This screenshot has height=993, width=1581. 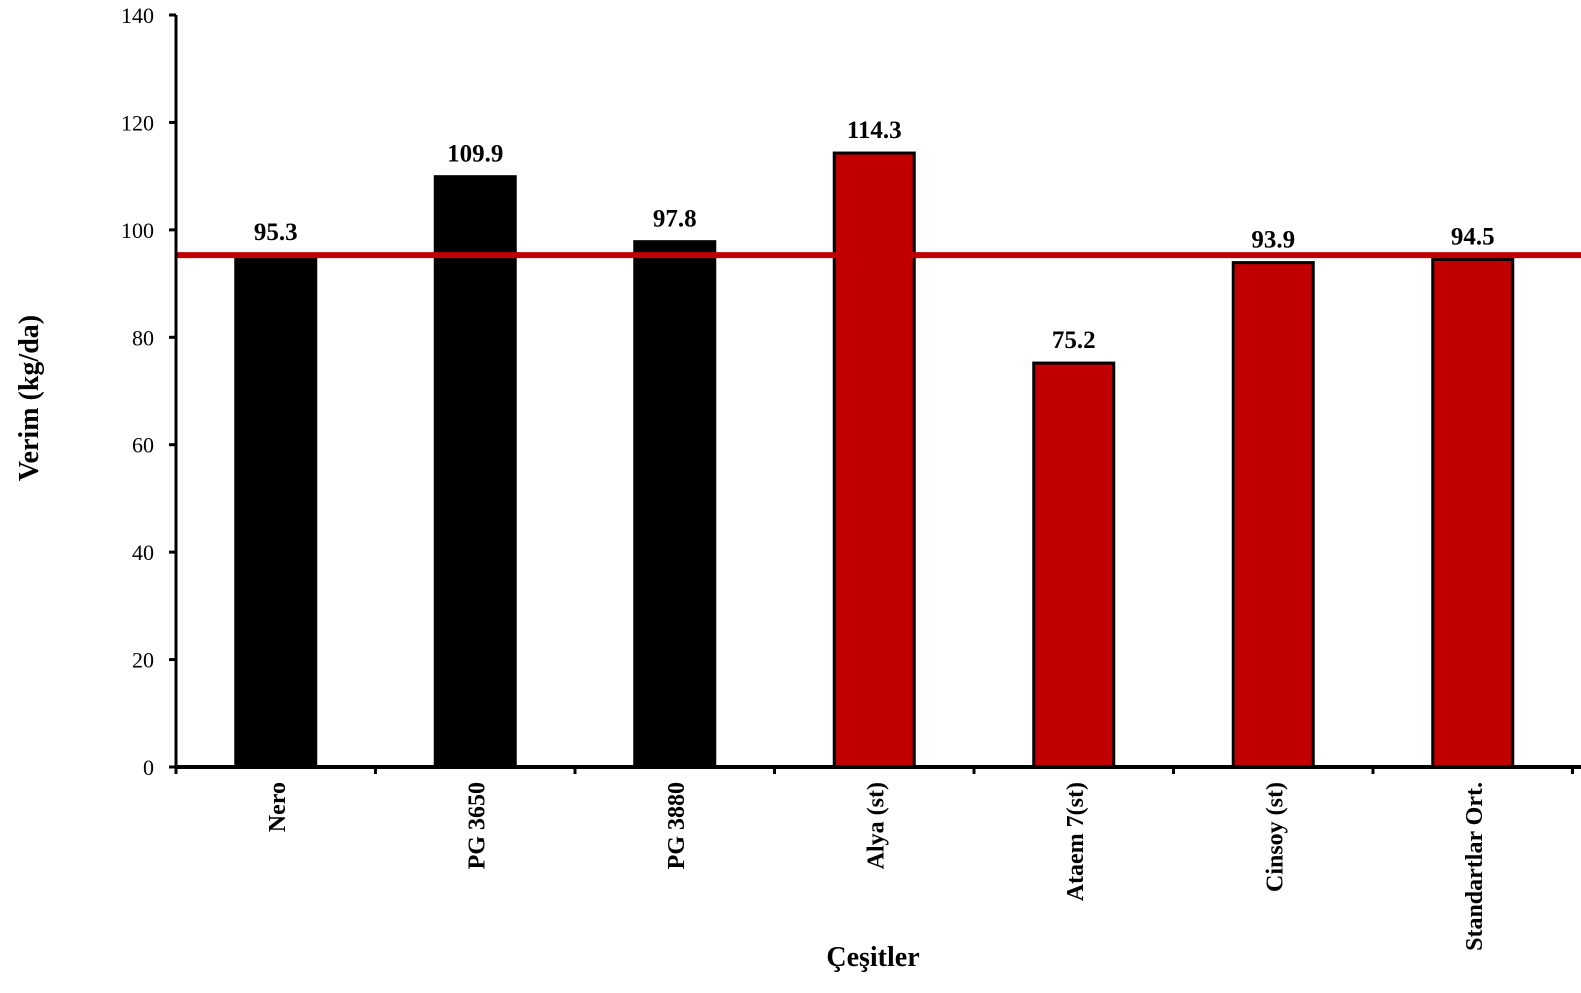 I want to click on category-tick-label: Alya (st), so click(x=876, y=825).